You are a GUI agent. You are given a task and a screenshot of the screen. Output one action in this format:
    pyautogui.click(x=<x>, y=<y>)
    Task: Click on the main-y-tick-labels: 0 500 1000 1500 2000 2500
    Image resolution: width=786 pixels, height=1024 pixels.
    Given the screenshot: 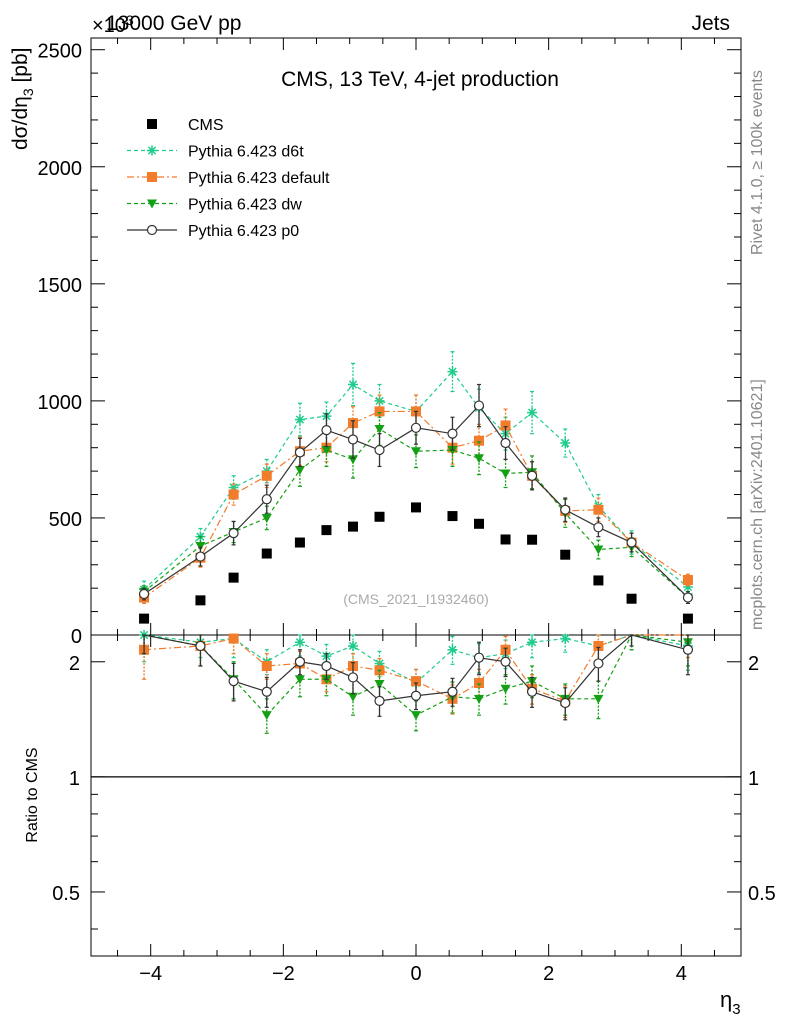 What is the action you would take?
    pyautogui.click(x=60, y=344)
    